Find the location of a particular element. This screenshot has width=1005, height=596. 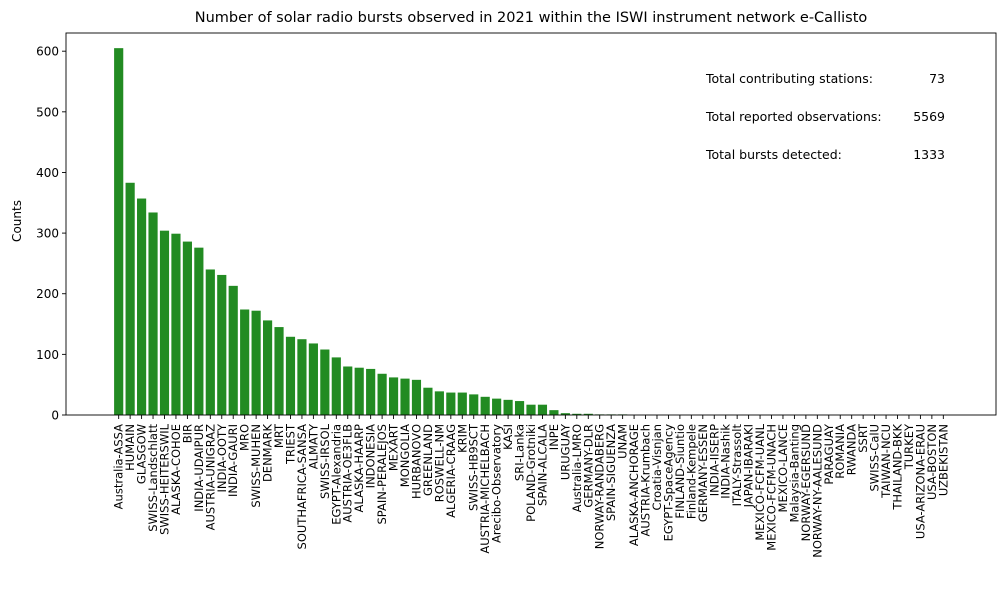

x-tick-label: UNAM is located at coordinates (623, 441).